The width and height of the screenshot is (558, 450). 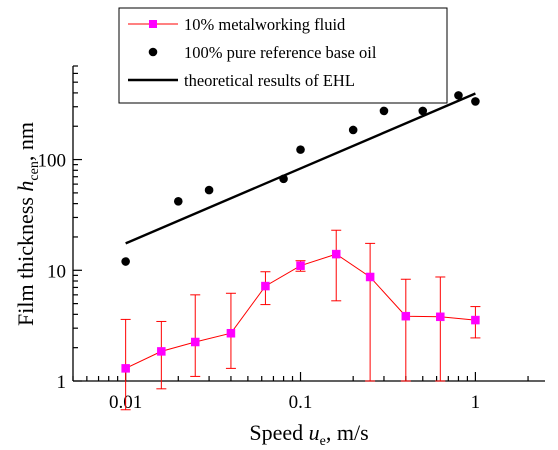 I want to click on x-tick-label: 0.1, so click(x=301, y=402).